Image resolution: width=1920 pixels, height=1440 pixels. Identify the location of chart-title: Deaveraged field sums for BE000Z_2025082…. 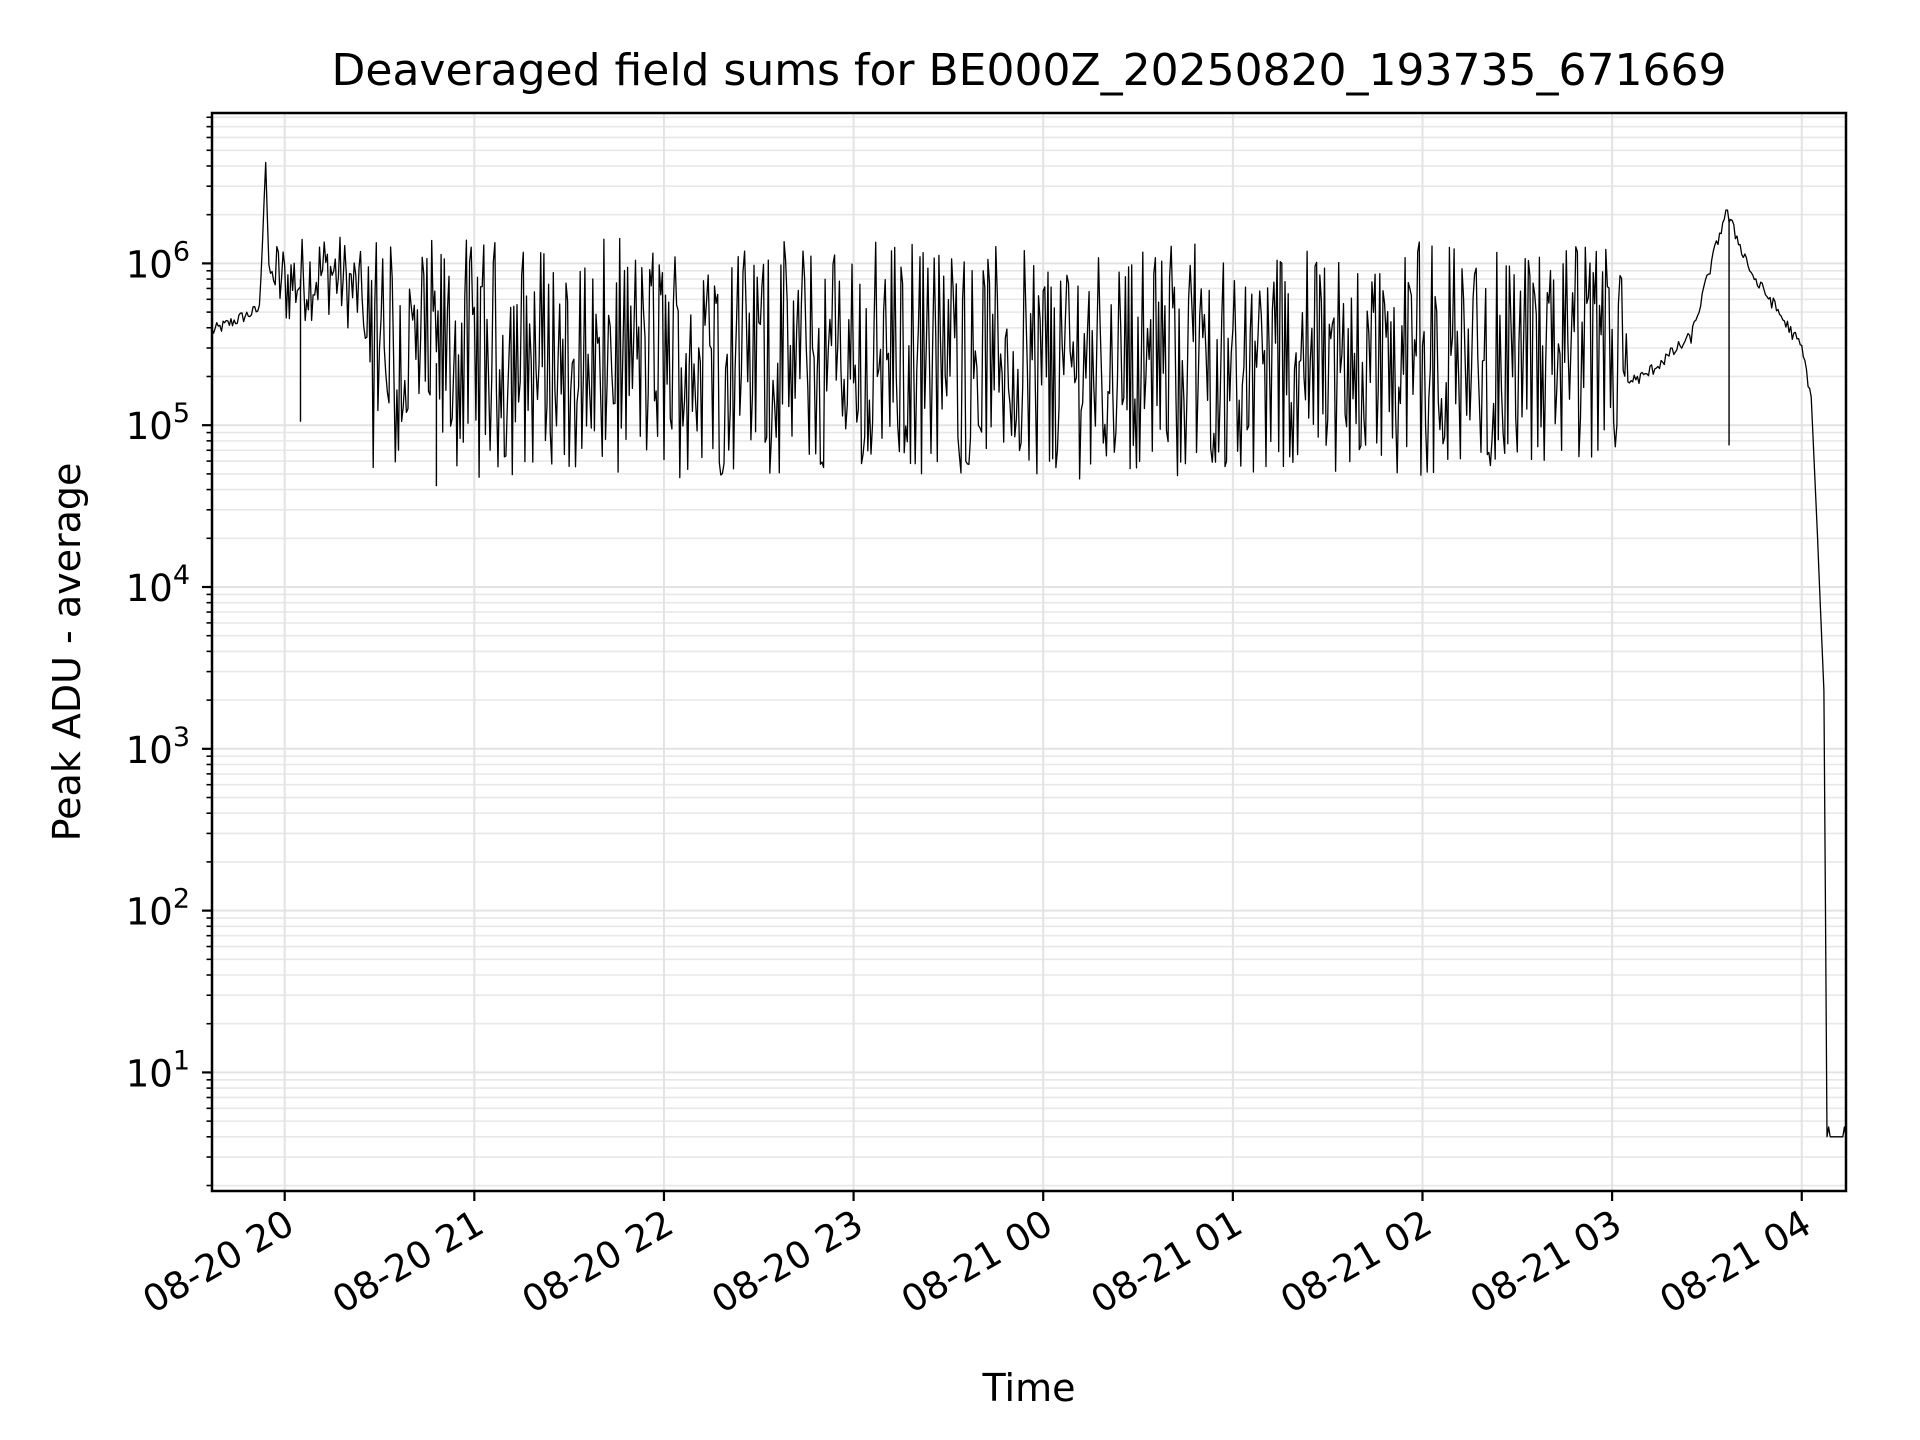
(1029, 70).